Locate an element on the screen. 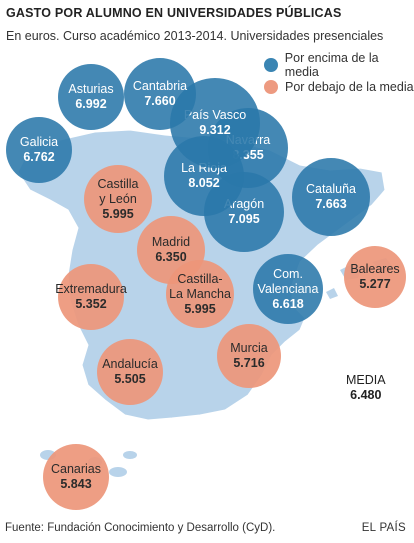  legend-item-below: Por debajo de la media is located at coordinates (339, 87).